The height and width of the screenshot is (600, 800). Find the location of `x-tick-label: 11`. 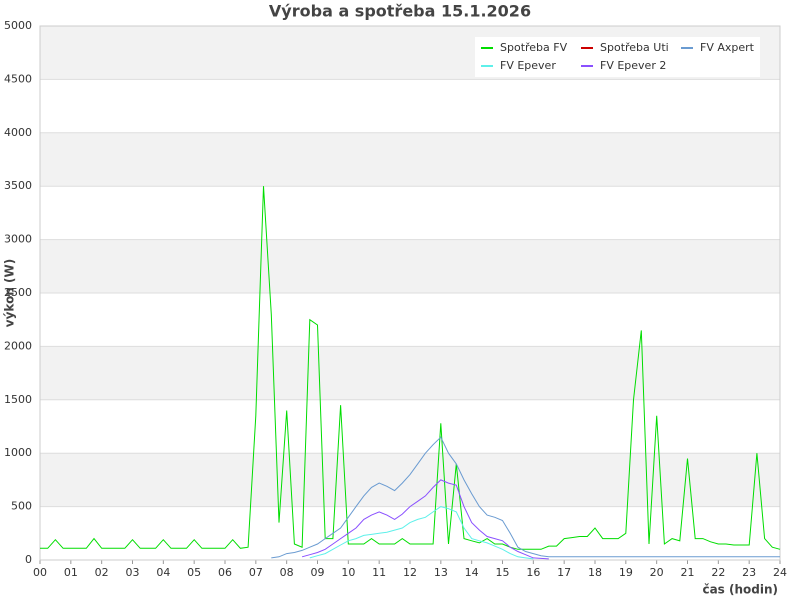

x-tick-label: 11 is located at coordinates (379, 572).